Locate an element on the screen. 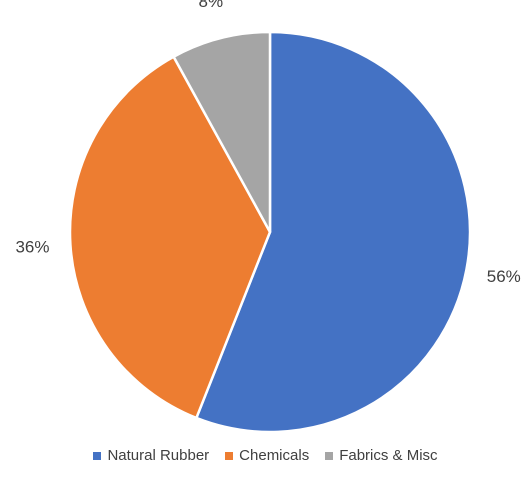 The image size is (531, 479). legend-item-chemicals: Chemicals is located at coordinates (267, 455).